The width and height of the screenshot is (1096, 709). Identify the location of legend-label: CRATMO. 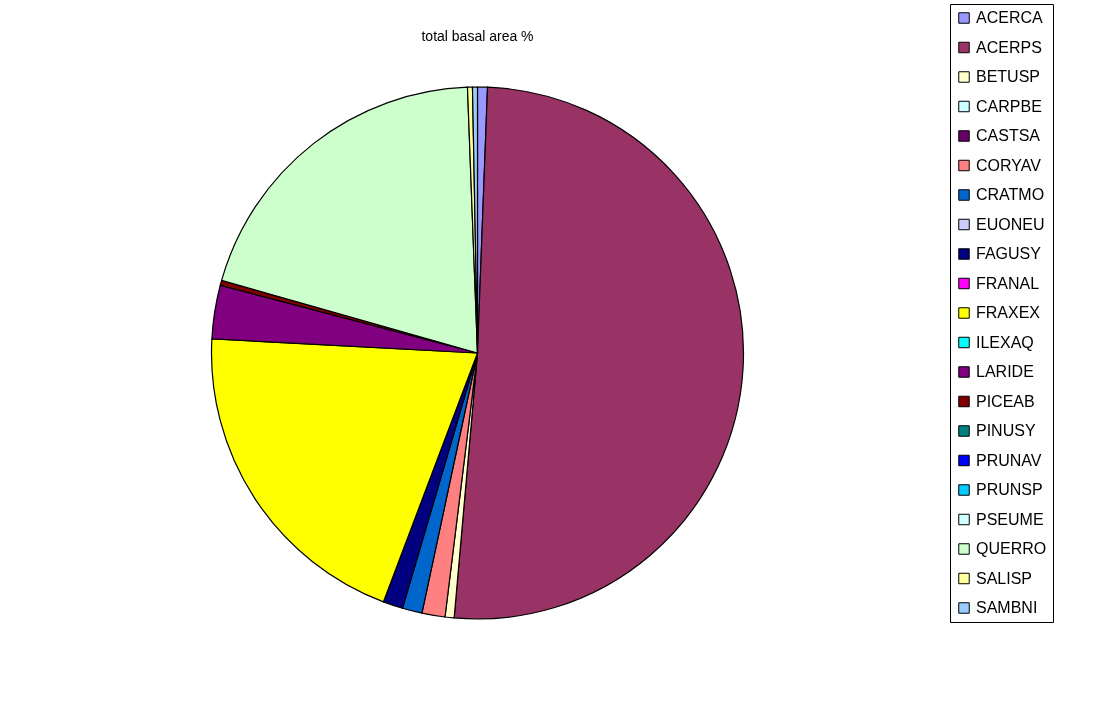
(1010, 194).